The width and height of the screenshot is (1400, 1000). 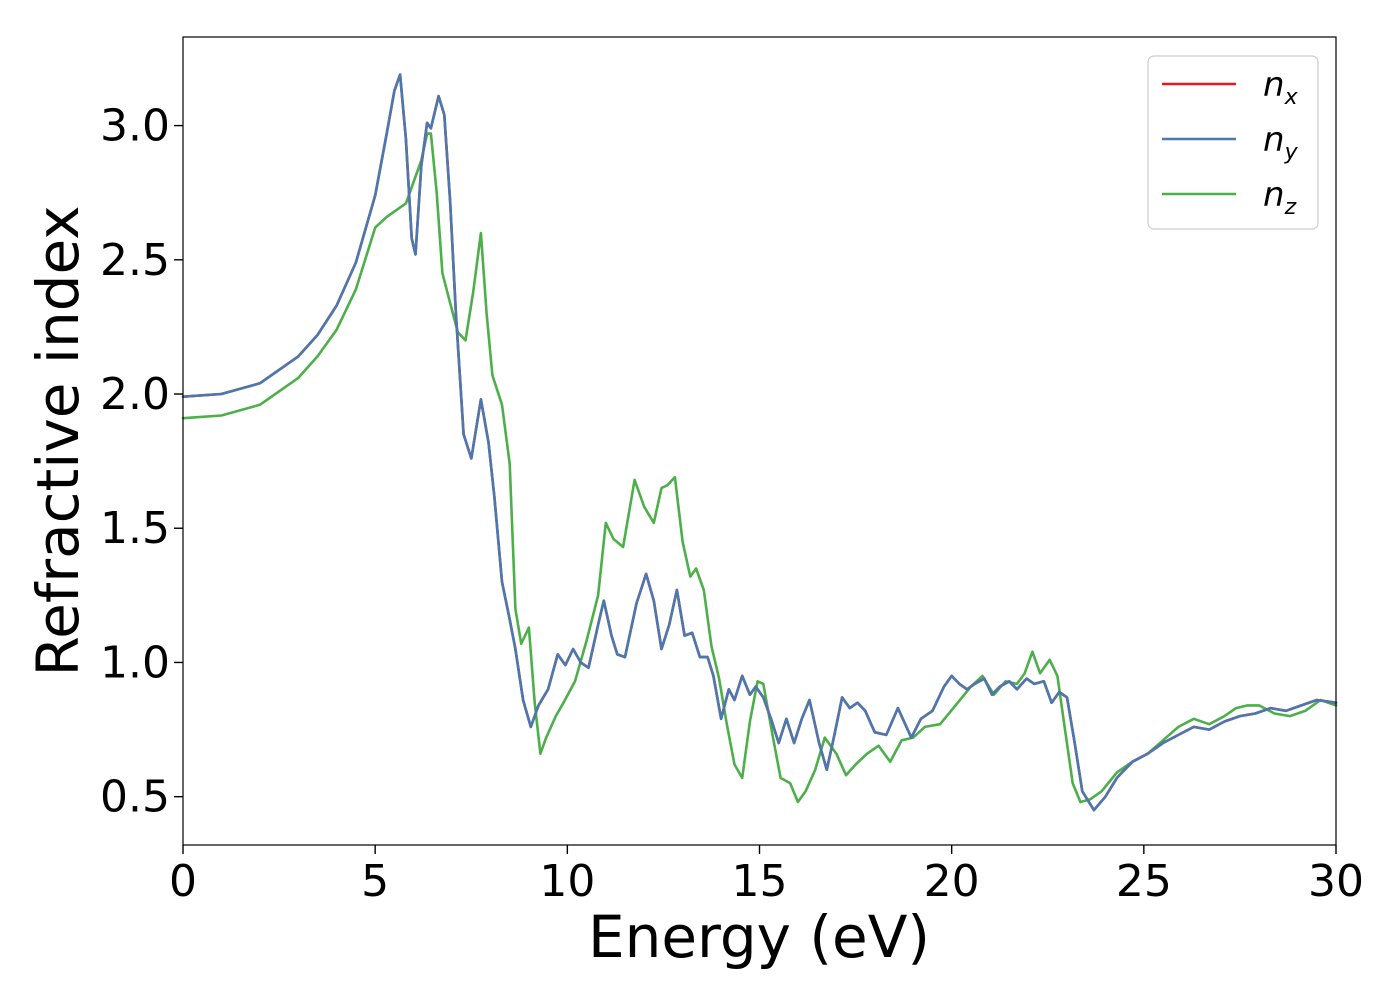 I want to click on legend: nx ny nz, so click(x=1233, y=142).